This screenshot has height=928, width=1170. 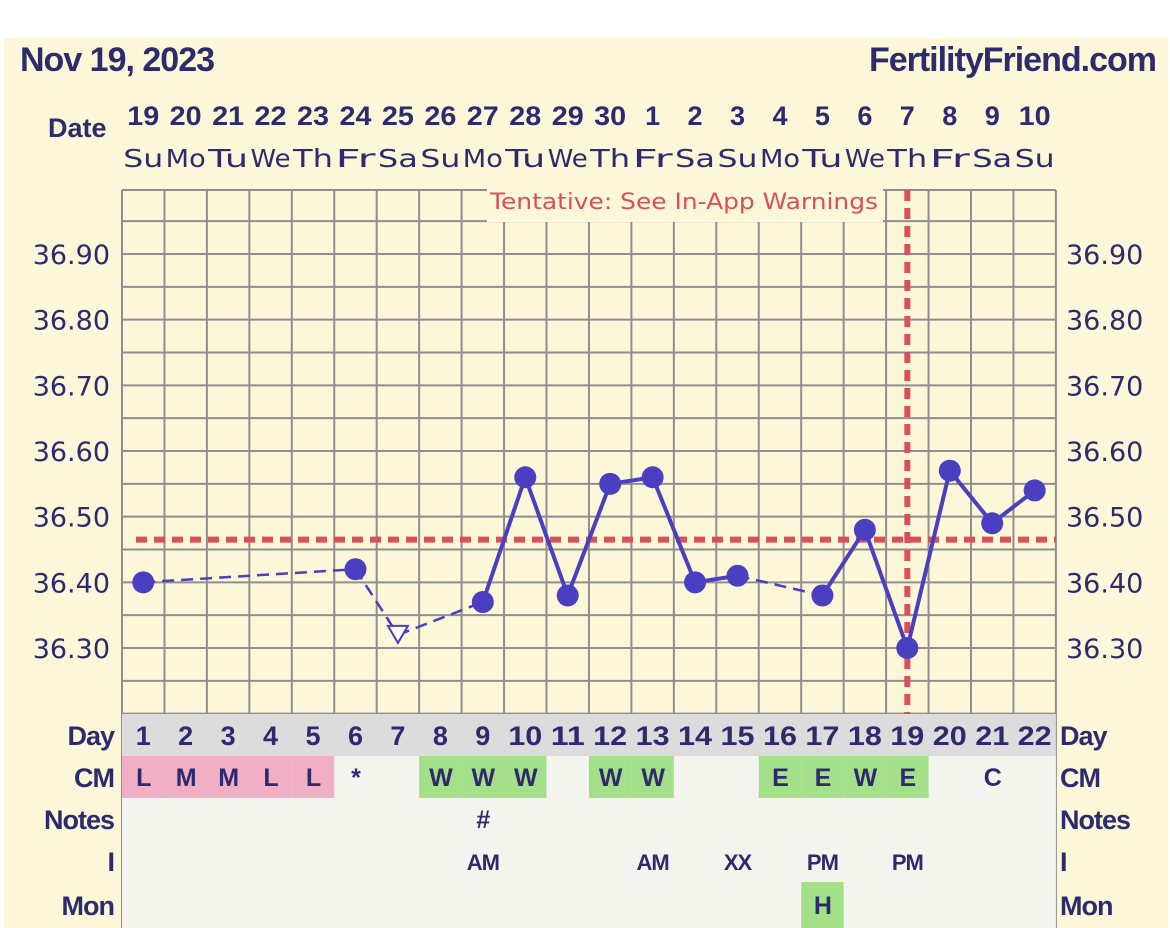 I want to click on row-label-left-cm: CM, so click(x=94, y=778).